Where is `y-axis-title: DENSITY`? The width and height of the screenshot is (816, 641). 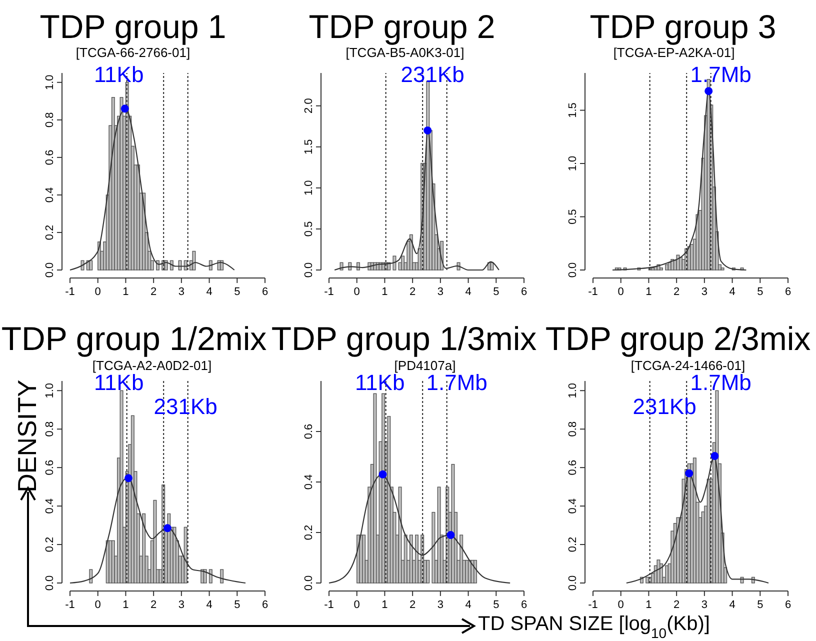
y-axis-title: DENSITY is located at coordinates (27, 436).